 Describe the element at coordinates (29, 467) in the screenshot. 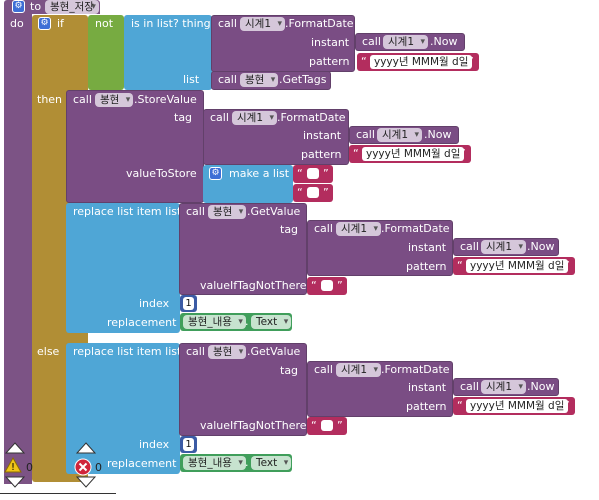

I see `warning-count: 0` at that location.